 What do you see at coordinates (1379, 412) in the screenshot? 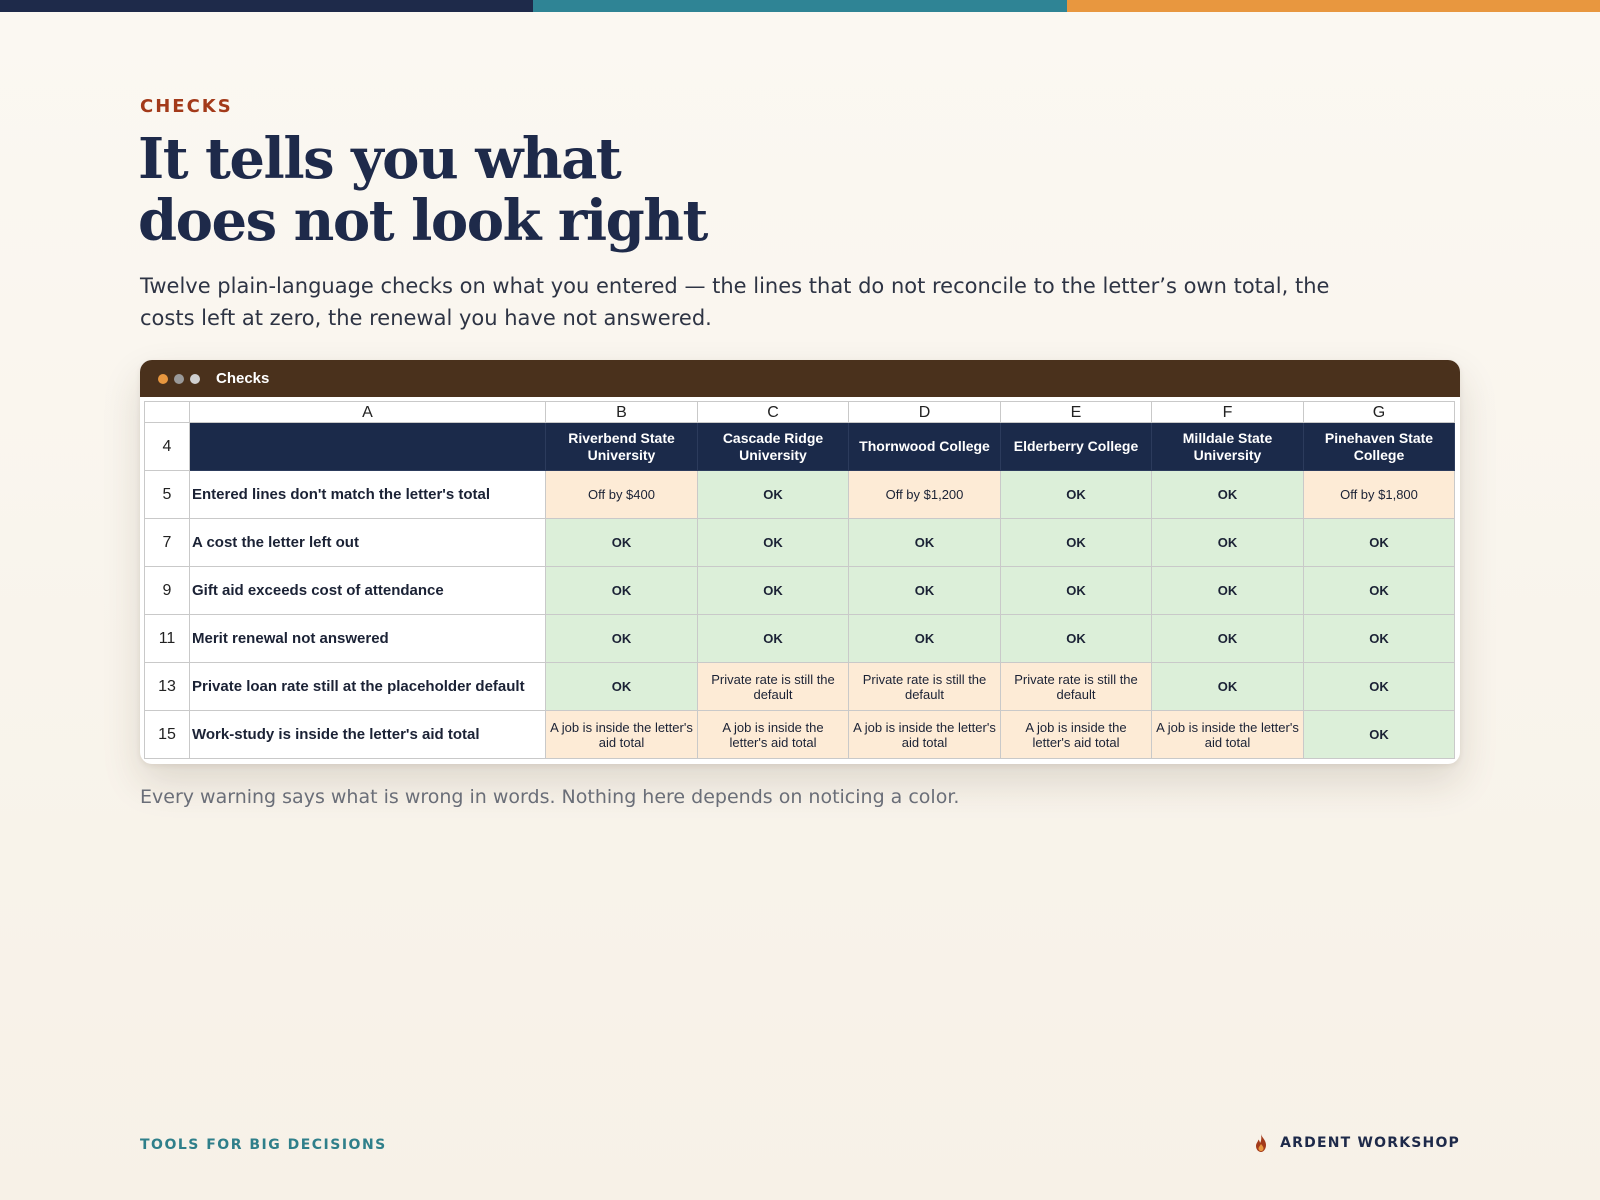
I see `column-letter: G` at bounding box center [1379, 412].